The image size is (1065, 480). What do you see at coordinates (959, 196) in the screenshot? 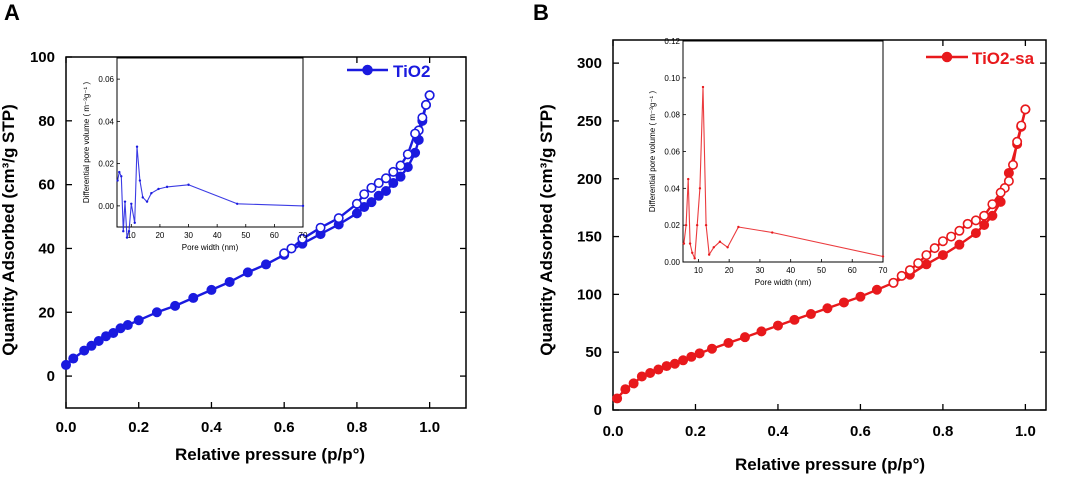
I see `series-desorption-line` at bounding box center [959, 196].